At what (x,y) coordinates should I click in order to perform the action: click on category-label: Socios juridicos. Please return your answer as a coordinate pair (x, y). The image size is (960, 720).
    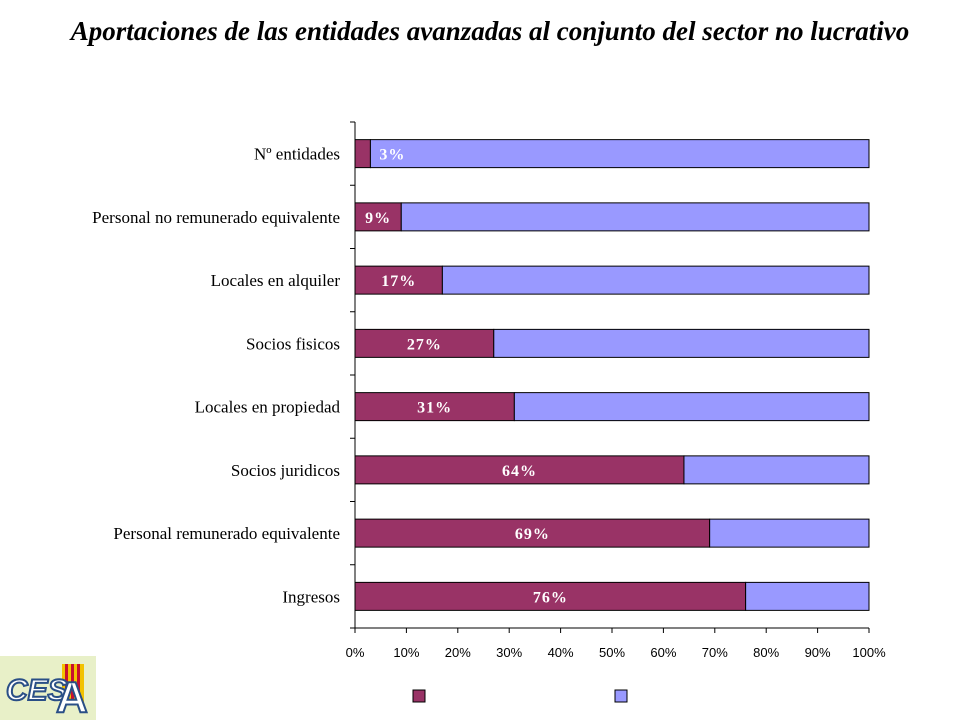
    Looking at the image, I should click on (285, 470).